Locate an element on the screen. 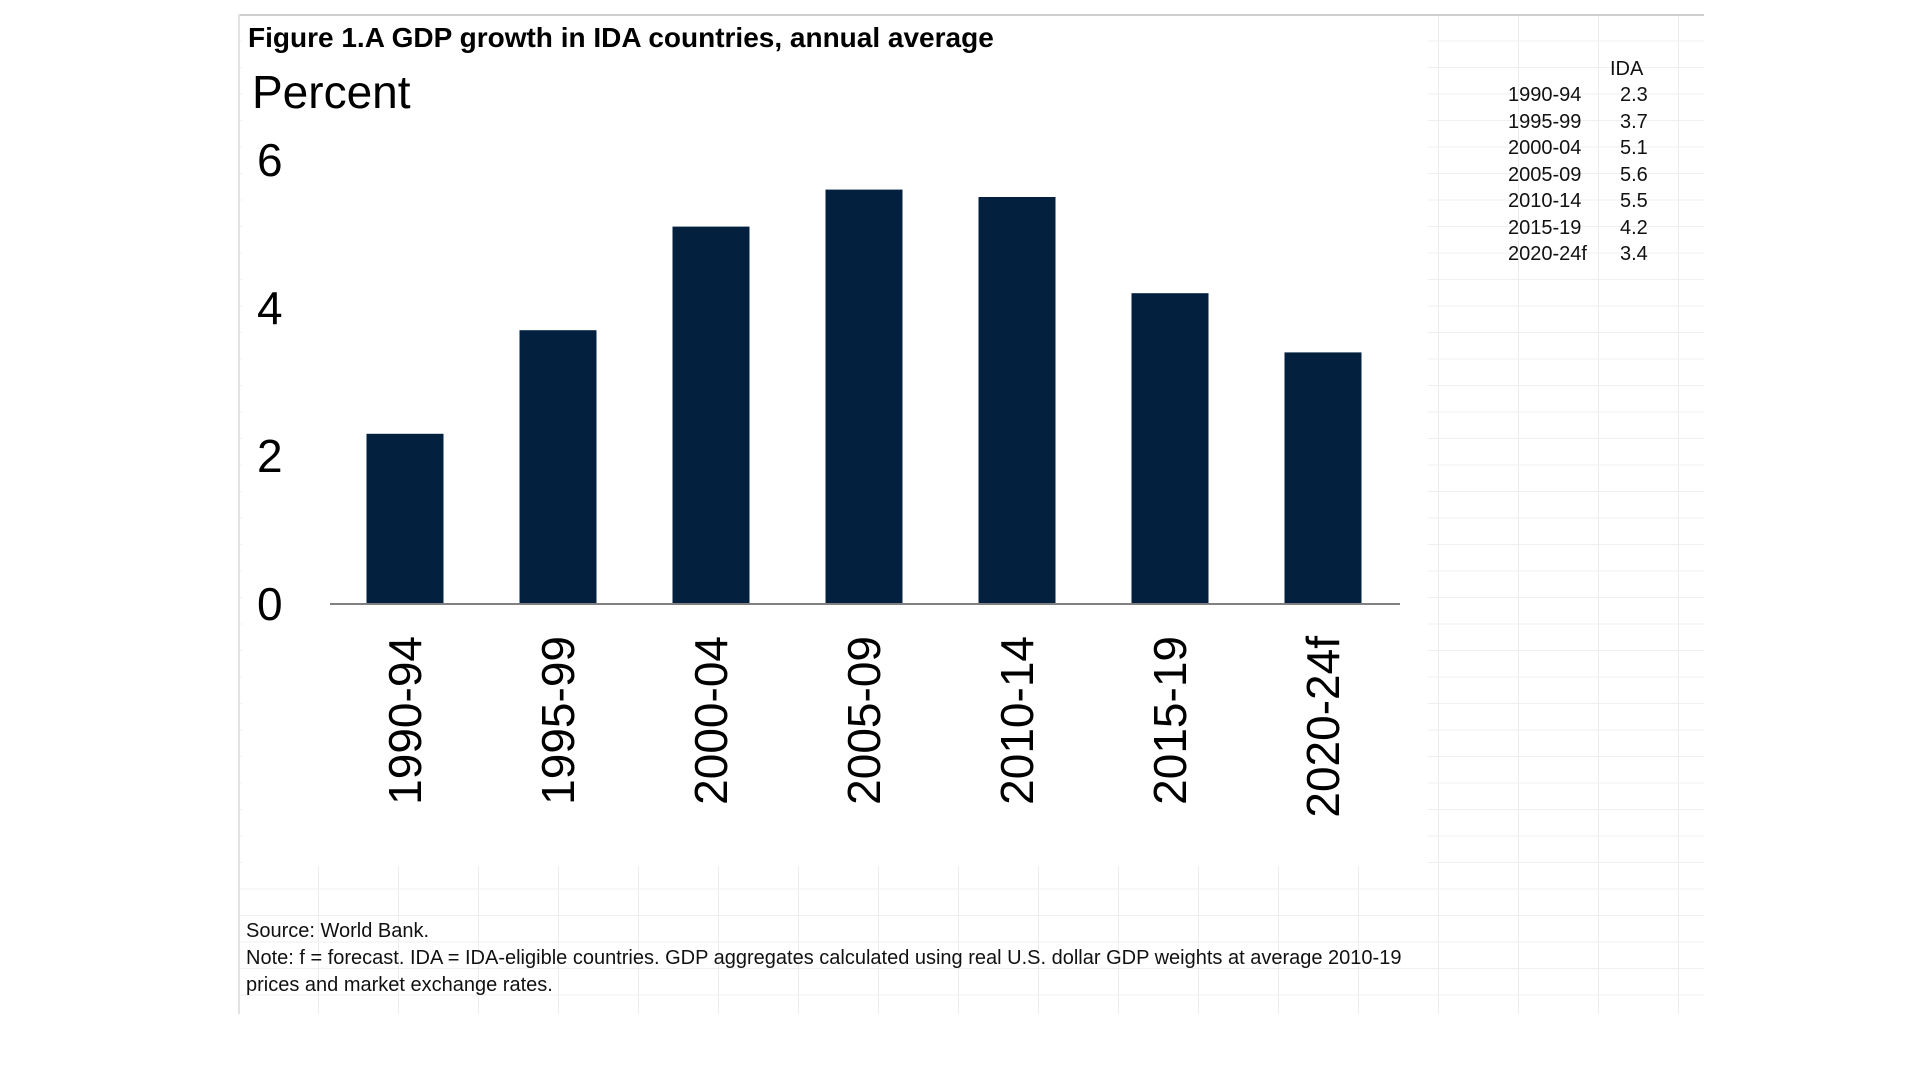  x-tick-label: 2020-24f is located at coordinates (1323, 727).